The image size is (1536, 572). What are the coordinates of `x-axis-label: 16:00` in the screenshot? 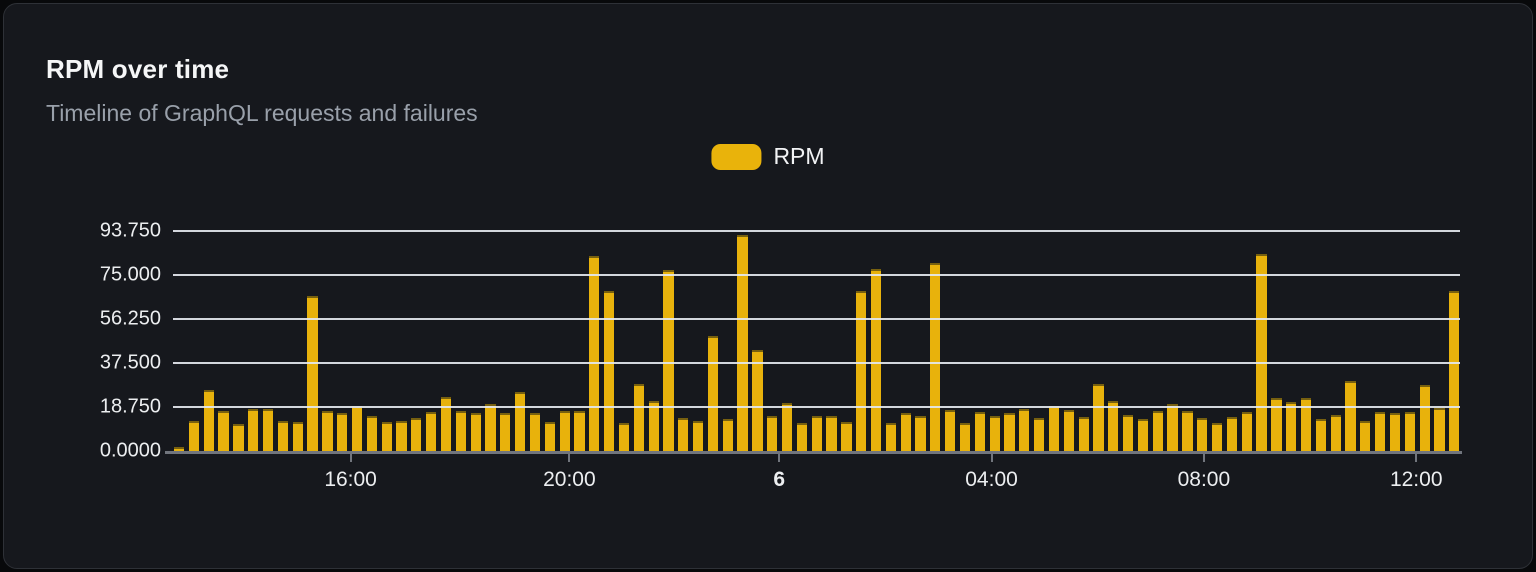 It's located at (350, 479).